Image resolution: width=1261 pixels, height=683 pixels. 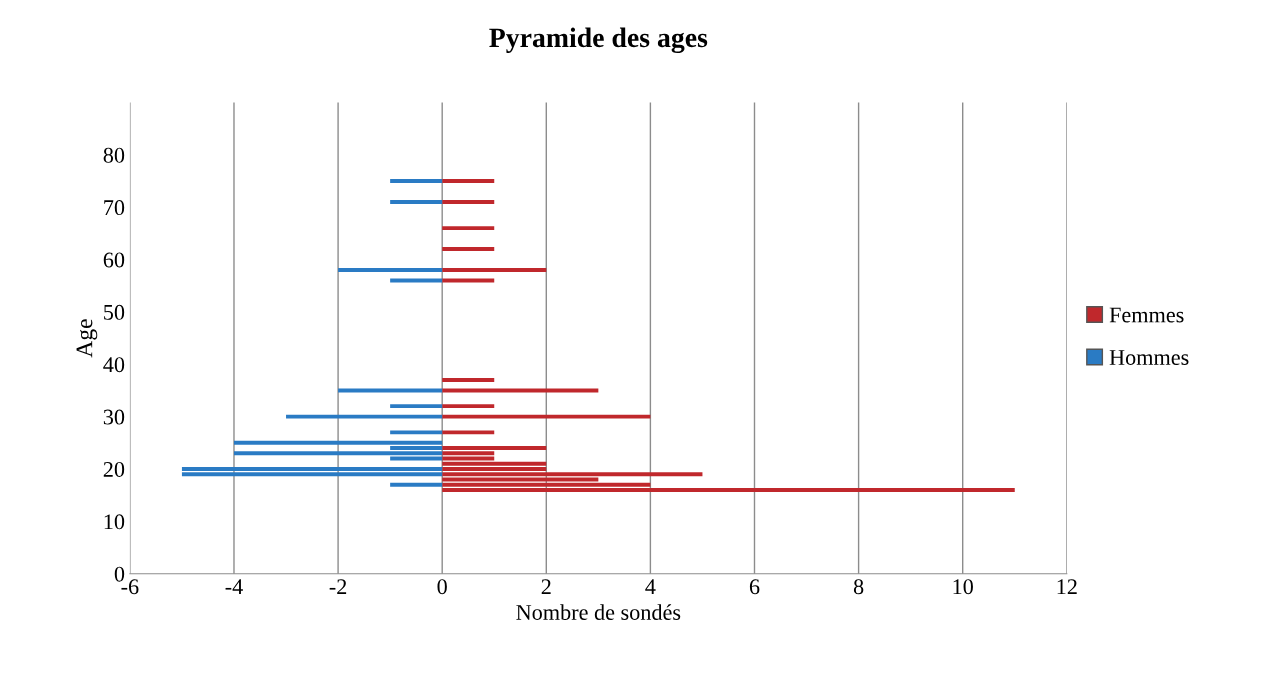 What do you see at coordinates (1146, 315) in the screenshot?
I see `legend-label: Femmes` at bounding box center [1146, 315].